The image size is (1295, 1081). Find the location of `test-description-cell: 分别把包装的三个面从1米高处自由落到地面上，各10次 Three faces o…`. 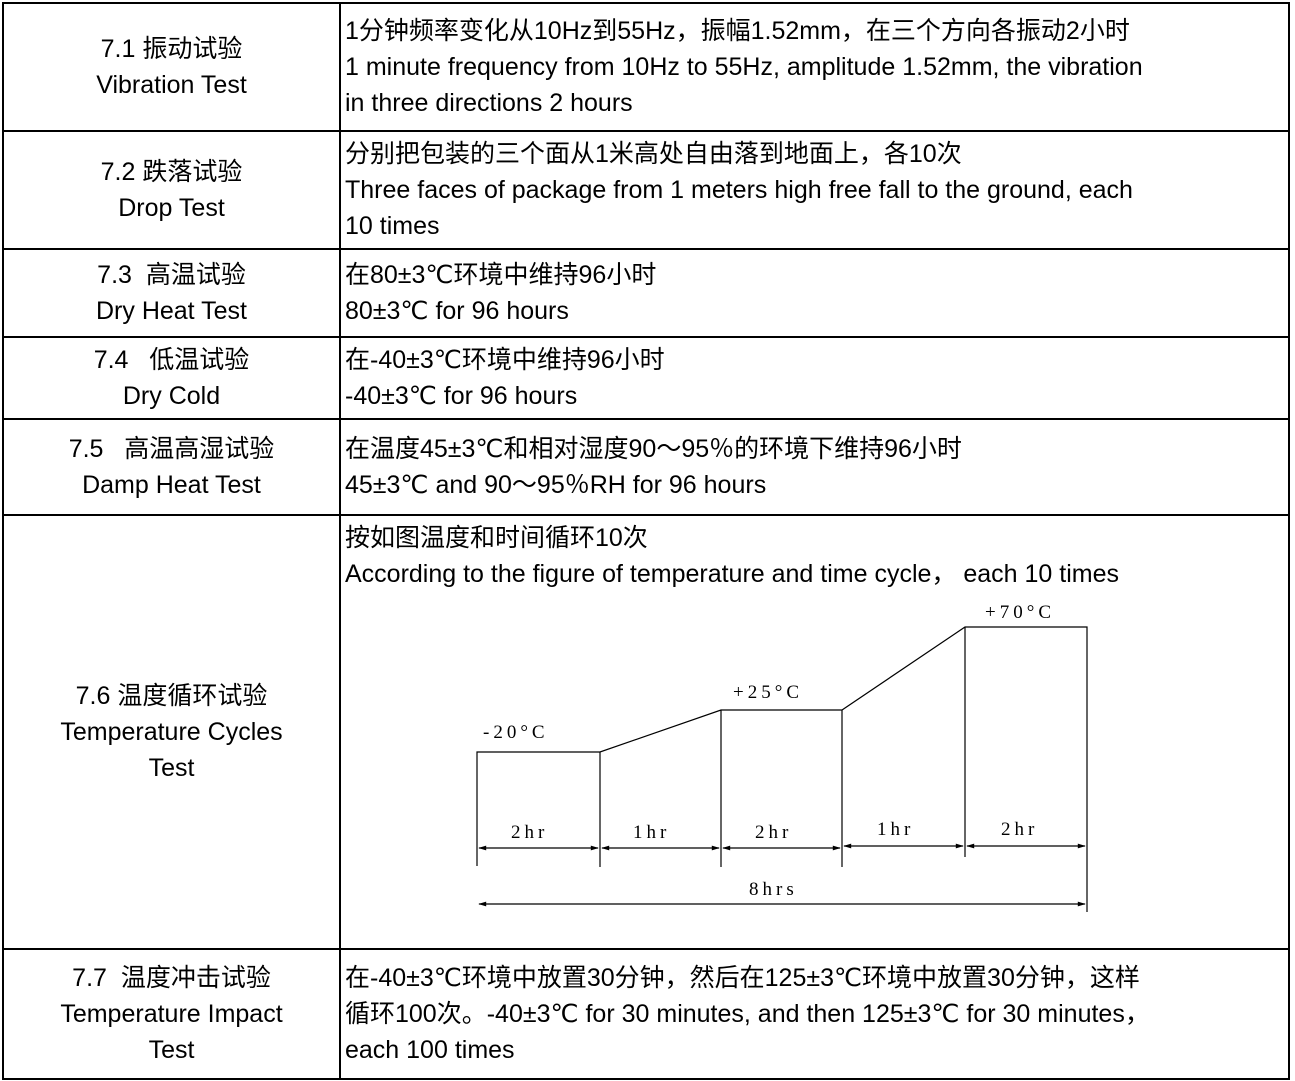

test-description-cell: 分别把包装的三个面从1米高处自由落到地面上，各10次 Three faces o… is located at coordinates (814, 190).